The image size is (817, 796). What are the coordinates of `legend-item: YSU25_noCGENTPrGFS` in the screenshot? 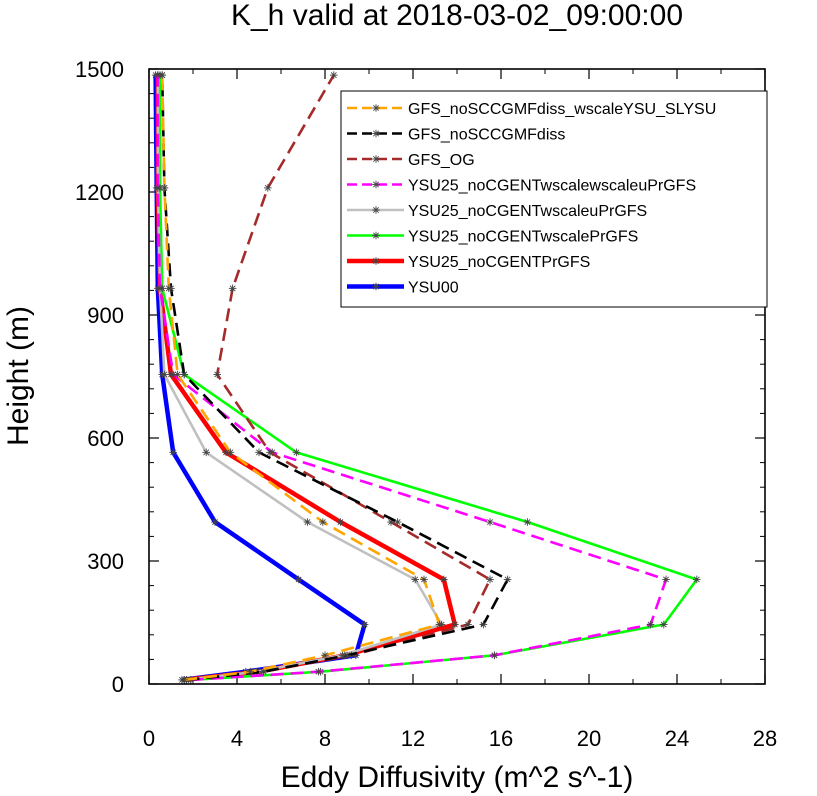 It's located at (468, 262).